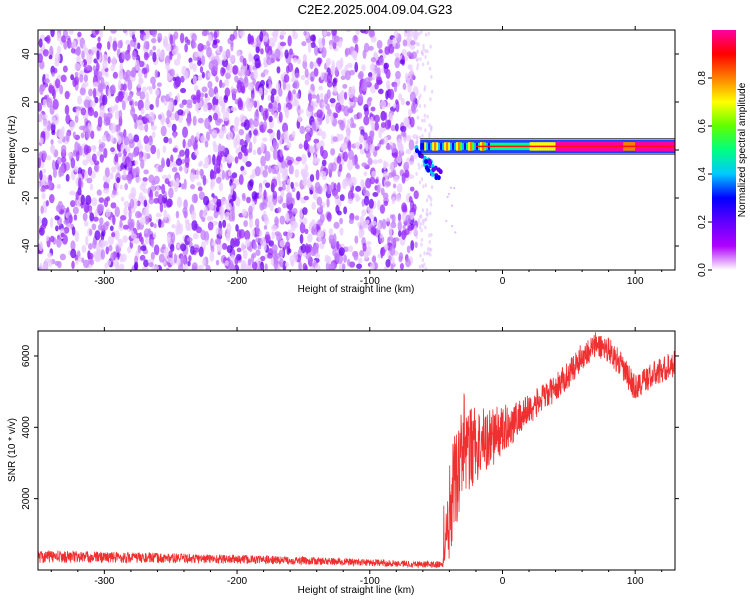 The height and width of the screenshot is (600, 750). I want to click on spectrogram-signal-cell, so click(447, 146).